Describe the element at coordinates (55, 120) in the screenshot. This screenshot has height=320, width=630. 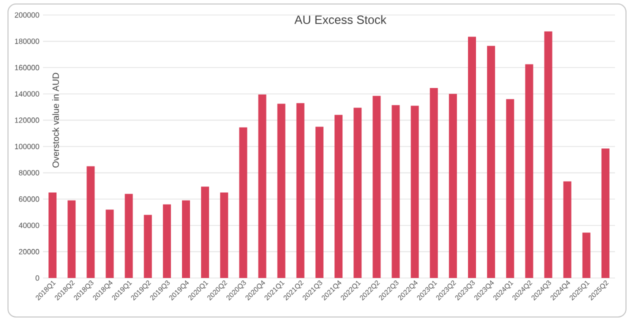
I see `y-axis-title: Overstock value in AUD` at that location.